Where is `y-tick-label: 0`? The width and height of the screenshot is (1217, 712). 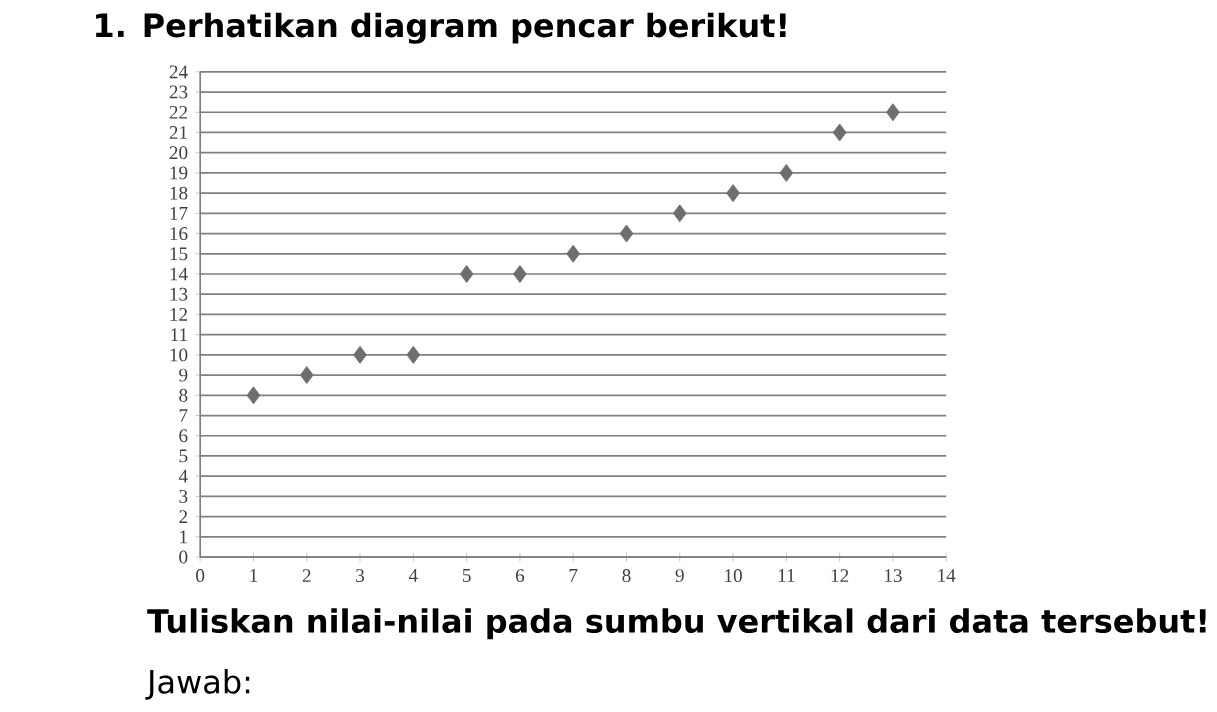
y-tick-label: 0 is located at coordinates (183, 557).